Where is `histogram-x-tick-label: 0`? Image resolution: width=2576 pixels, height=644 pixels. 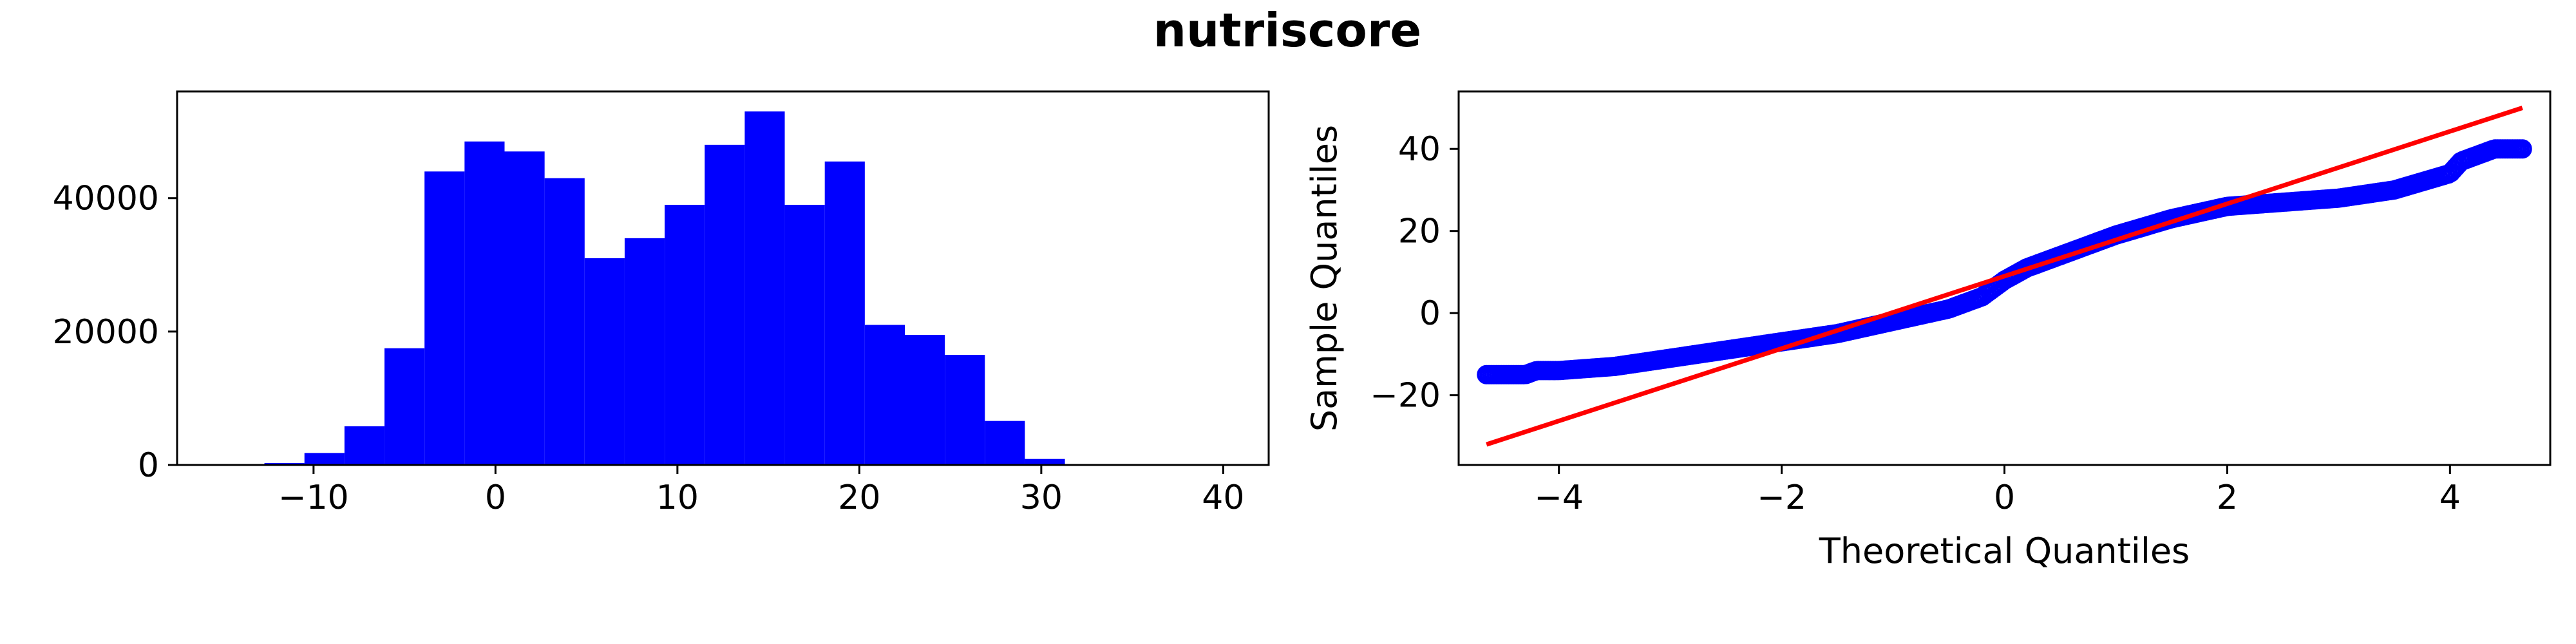 histogram-x-tick-label: 0 is located at coordinates (496, 497).